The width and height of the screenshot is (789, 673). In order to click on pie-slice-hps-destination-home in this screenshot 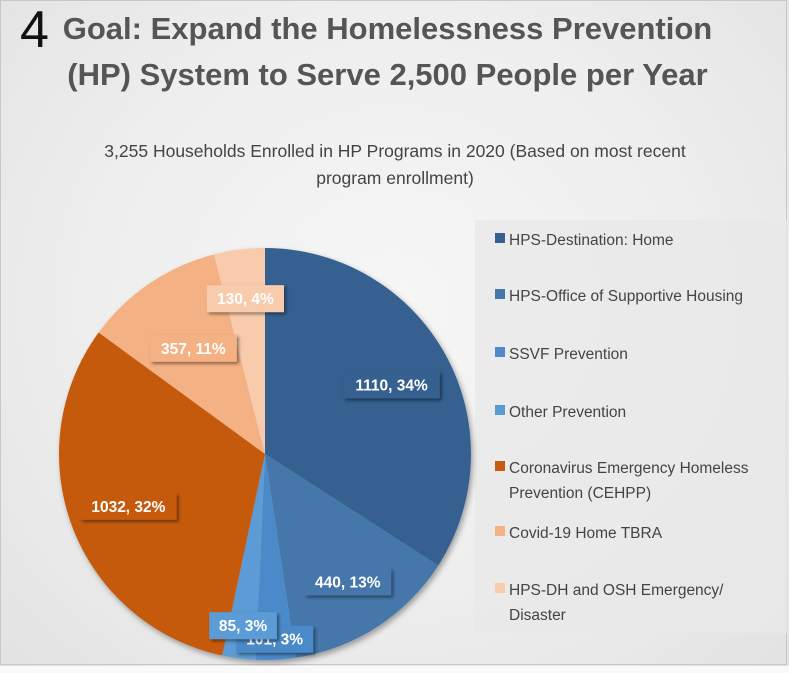, I will do `click(368, 407)`.